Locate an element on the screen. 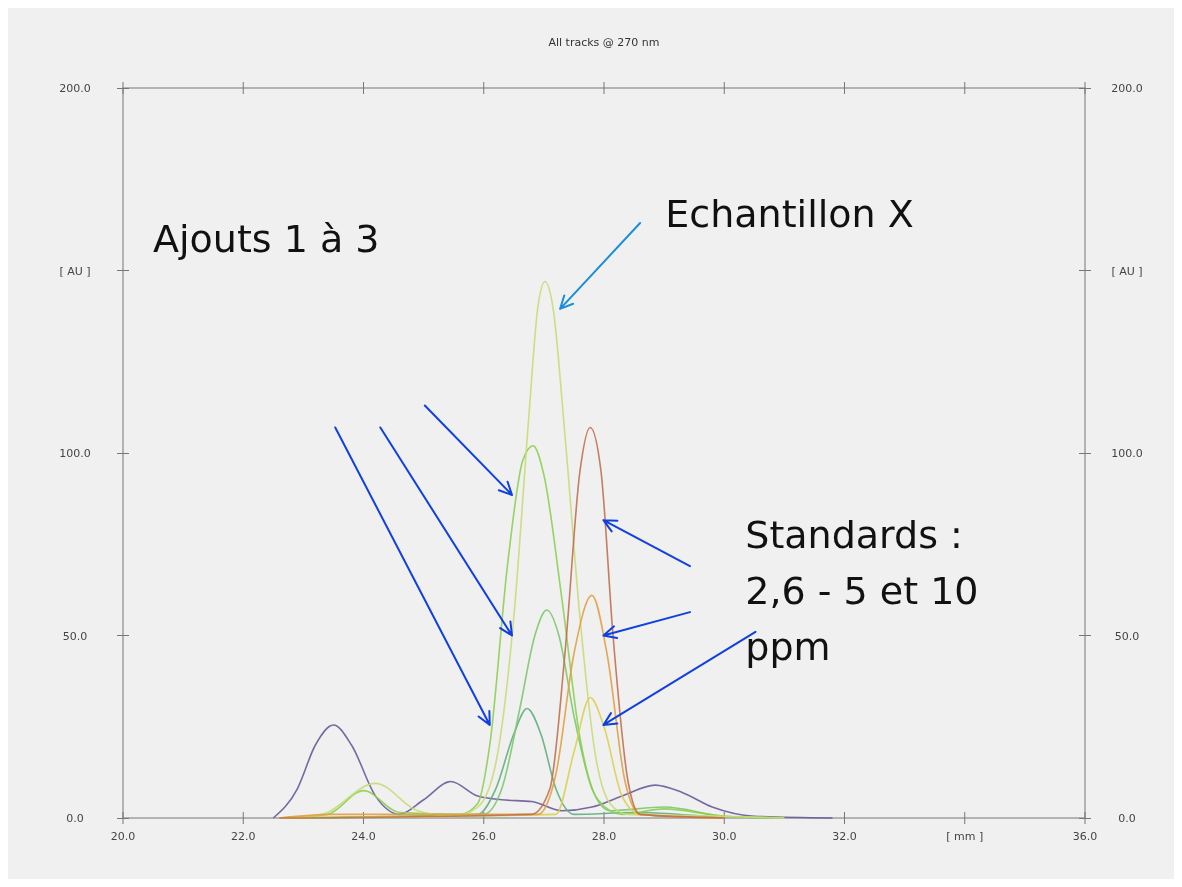  x-tick-label: 22.0 is located at coordinates (243, 836).